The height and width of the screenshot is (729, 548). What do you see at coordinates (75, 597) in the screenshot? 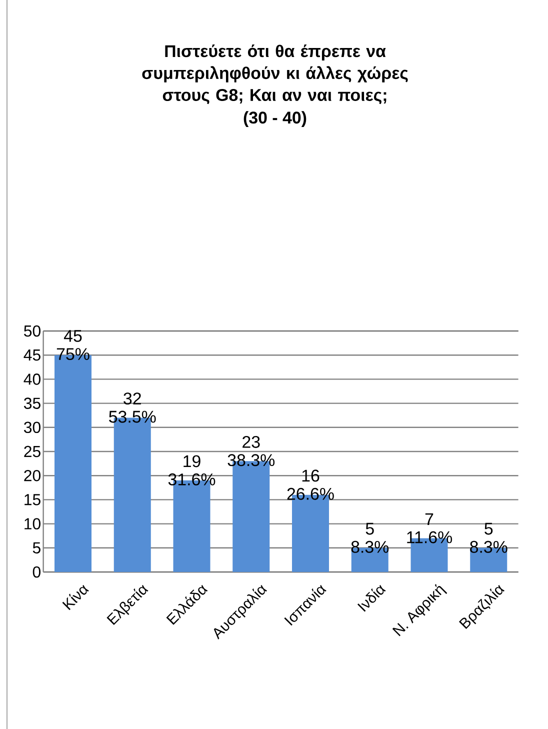
I see `x-tick-label: Κίνα` at bounding box center [75, 597].